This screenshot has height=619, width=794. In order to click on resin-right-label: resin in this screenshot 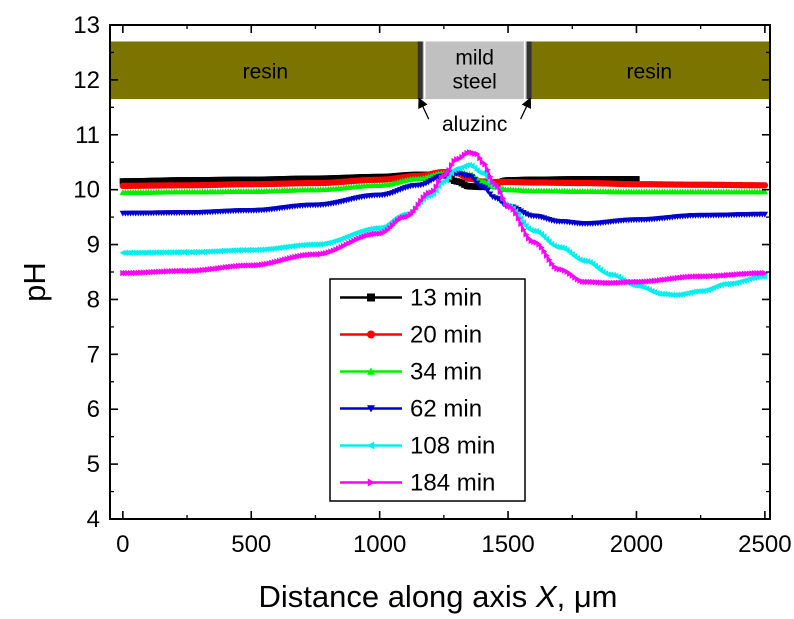, I will do `click(650, 71)`.